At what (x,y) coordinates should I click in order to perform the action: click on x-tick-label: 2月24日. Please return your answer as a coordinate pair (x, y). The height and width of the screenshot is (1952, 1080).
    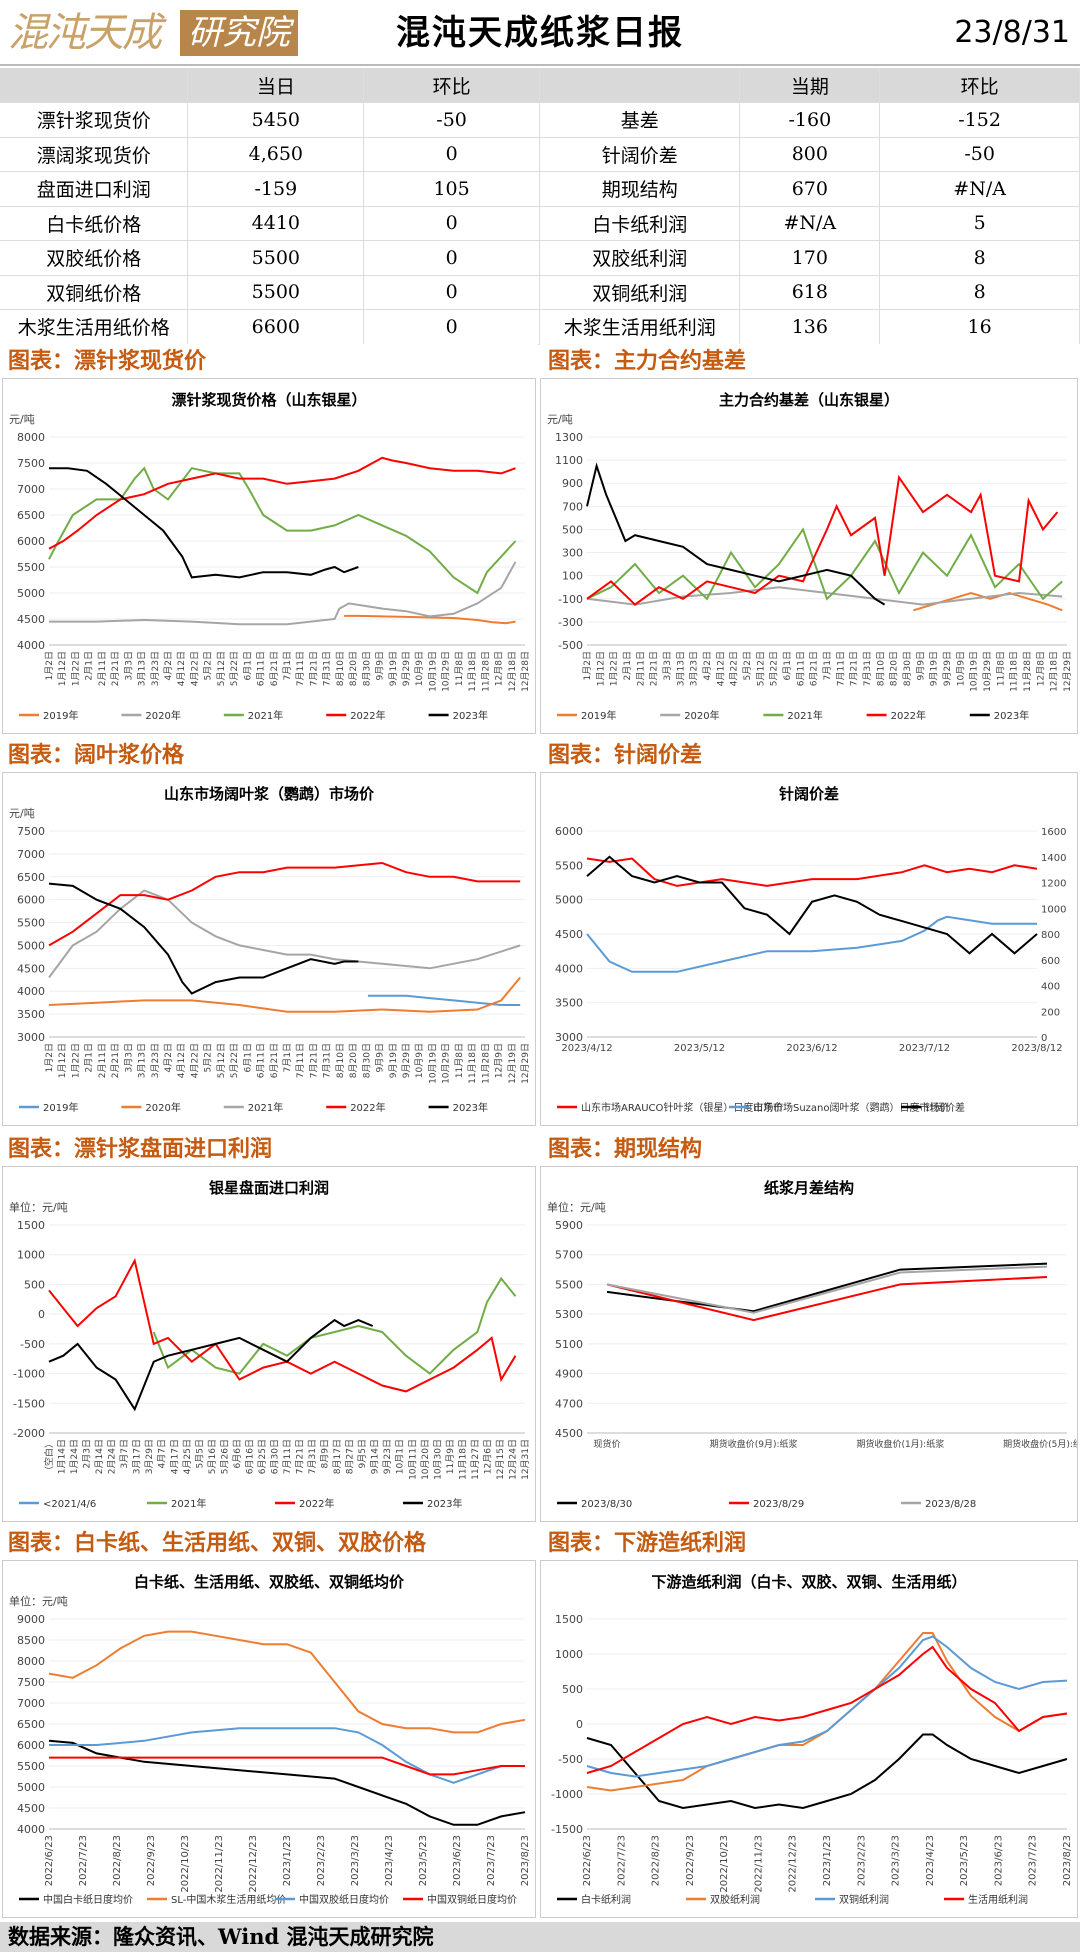
    Looking at the image, I should click on (112, 1456).